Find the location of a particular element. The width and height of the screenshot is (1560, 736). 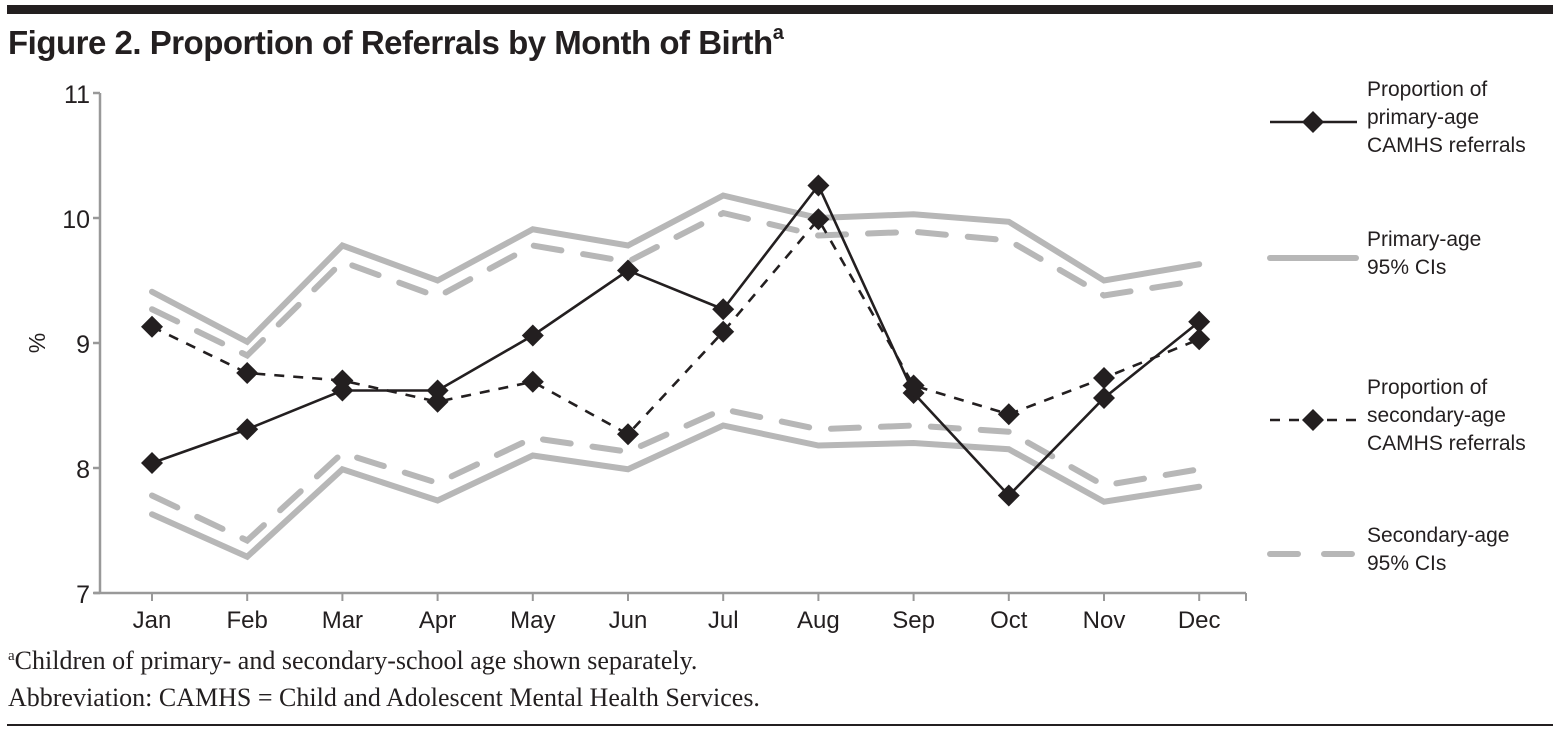

x-tick-label: Mar is located at coordinates (342, 620).